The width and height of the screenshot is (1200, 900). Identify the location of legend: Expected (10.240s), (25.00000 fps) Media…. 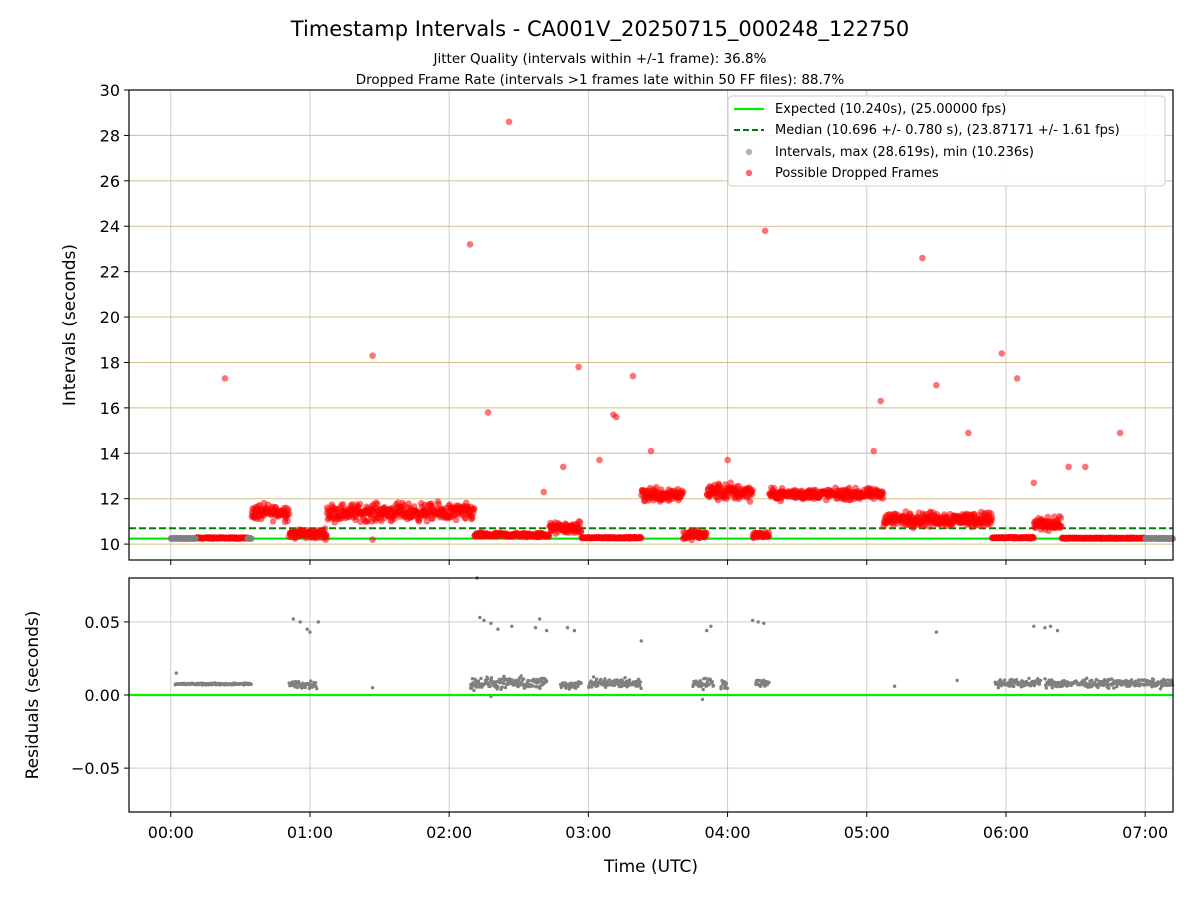
(946, 141).